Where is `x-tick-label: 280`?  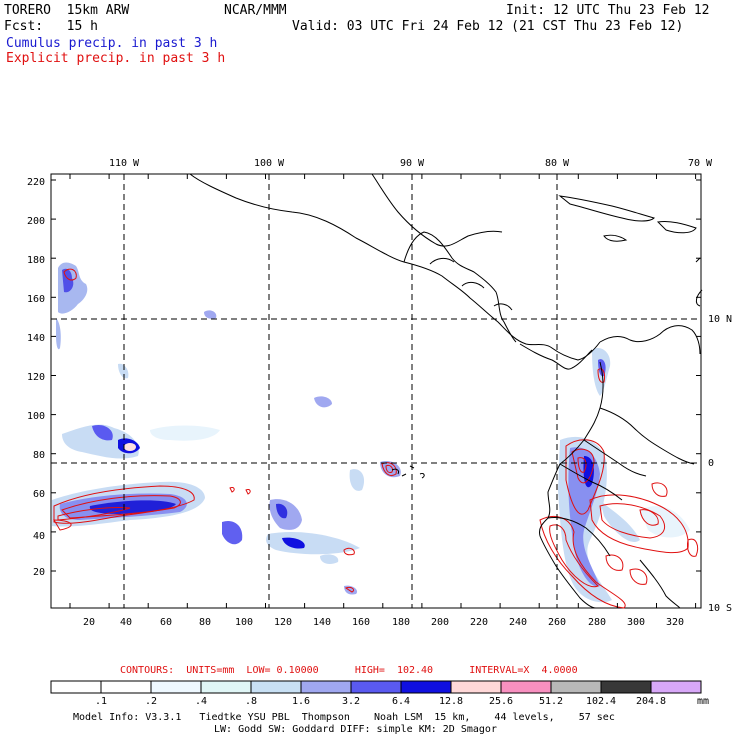
x-tick-label: 280 is located at coordinates (597, 622).